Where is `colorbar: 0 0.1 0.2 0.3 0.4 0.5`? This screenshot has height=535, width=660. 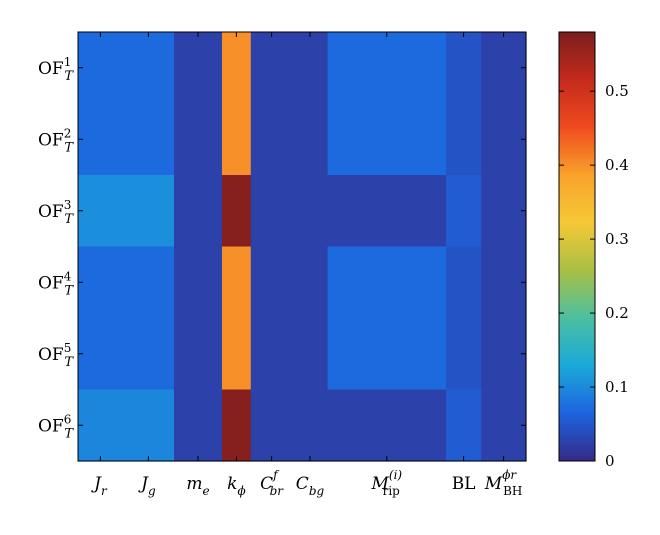
colorbar: 0 0.1 0.2 0.3 0.4 0.5 is located at coordinates (593, 250).